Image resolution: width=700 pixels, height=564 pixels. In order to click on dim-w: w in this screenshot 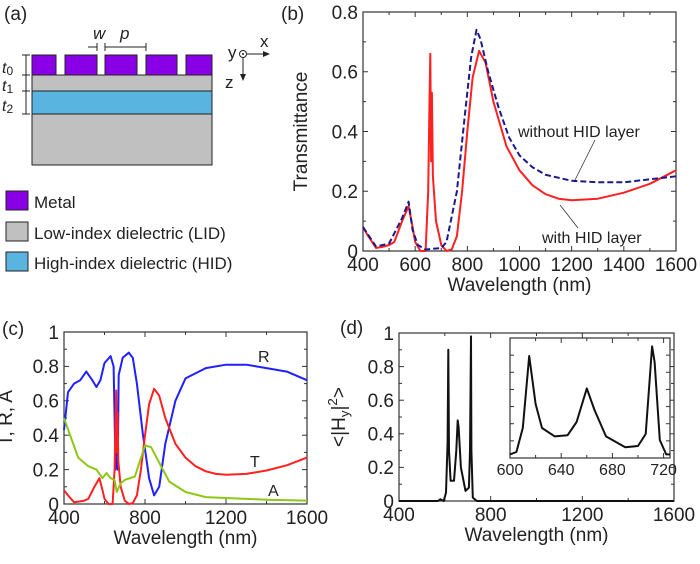, I will do `click(100, 33)`.